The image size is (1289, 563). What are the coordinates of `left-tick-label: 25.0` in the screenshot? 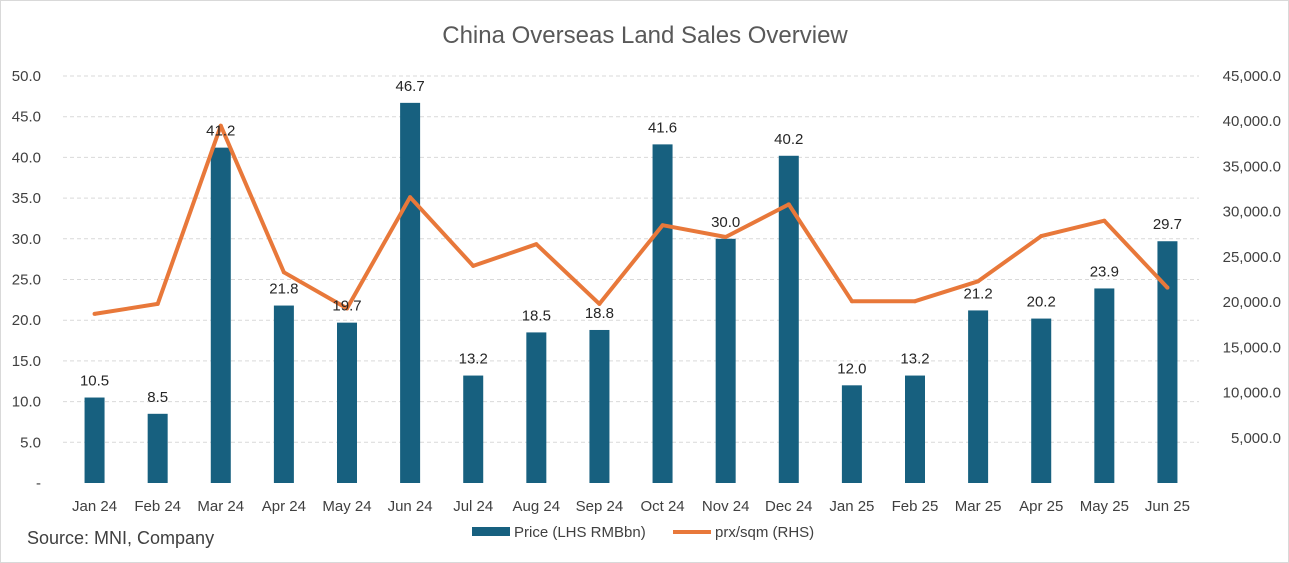 It's located at (26, 280).